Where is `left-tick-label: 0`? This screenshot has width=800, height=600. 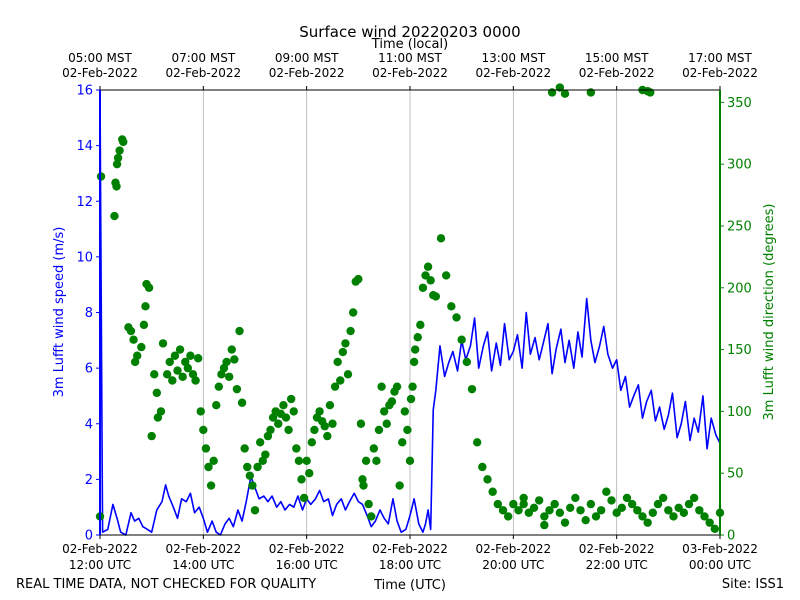
left-tick-label: 0 is located at coordinates (89, 536).